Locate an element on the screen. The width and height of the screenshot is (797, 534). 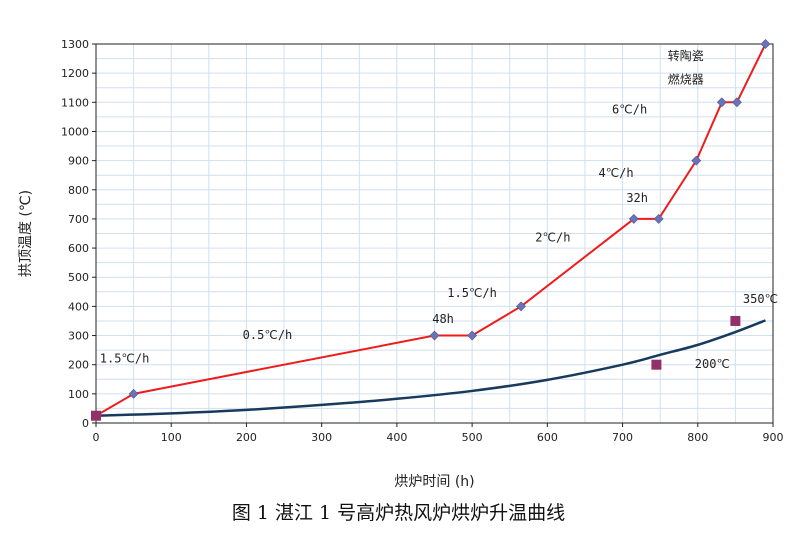
annotation-label: 燃烧器 is located at coordinates (686, 78).